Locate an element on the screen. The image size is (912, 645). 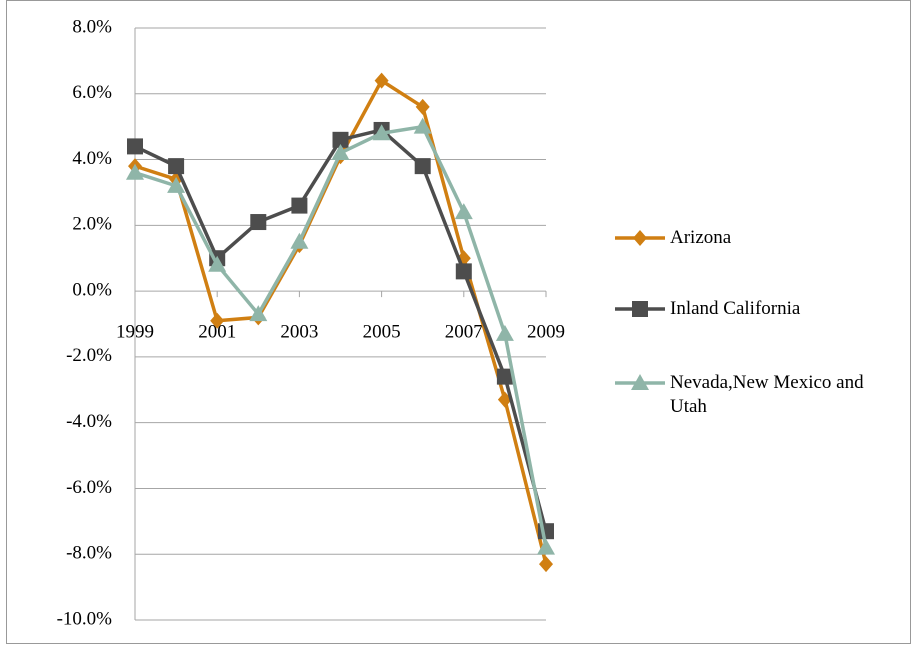
y-tick-label: -8.0% is located at coordinates (89, 553).